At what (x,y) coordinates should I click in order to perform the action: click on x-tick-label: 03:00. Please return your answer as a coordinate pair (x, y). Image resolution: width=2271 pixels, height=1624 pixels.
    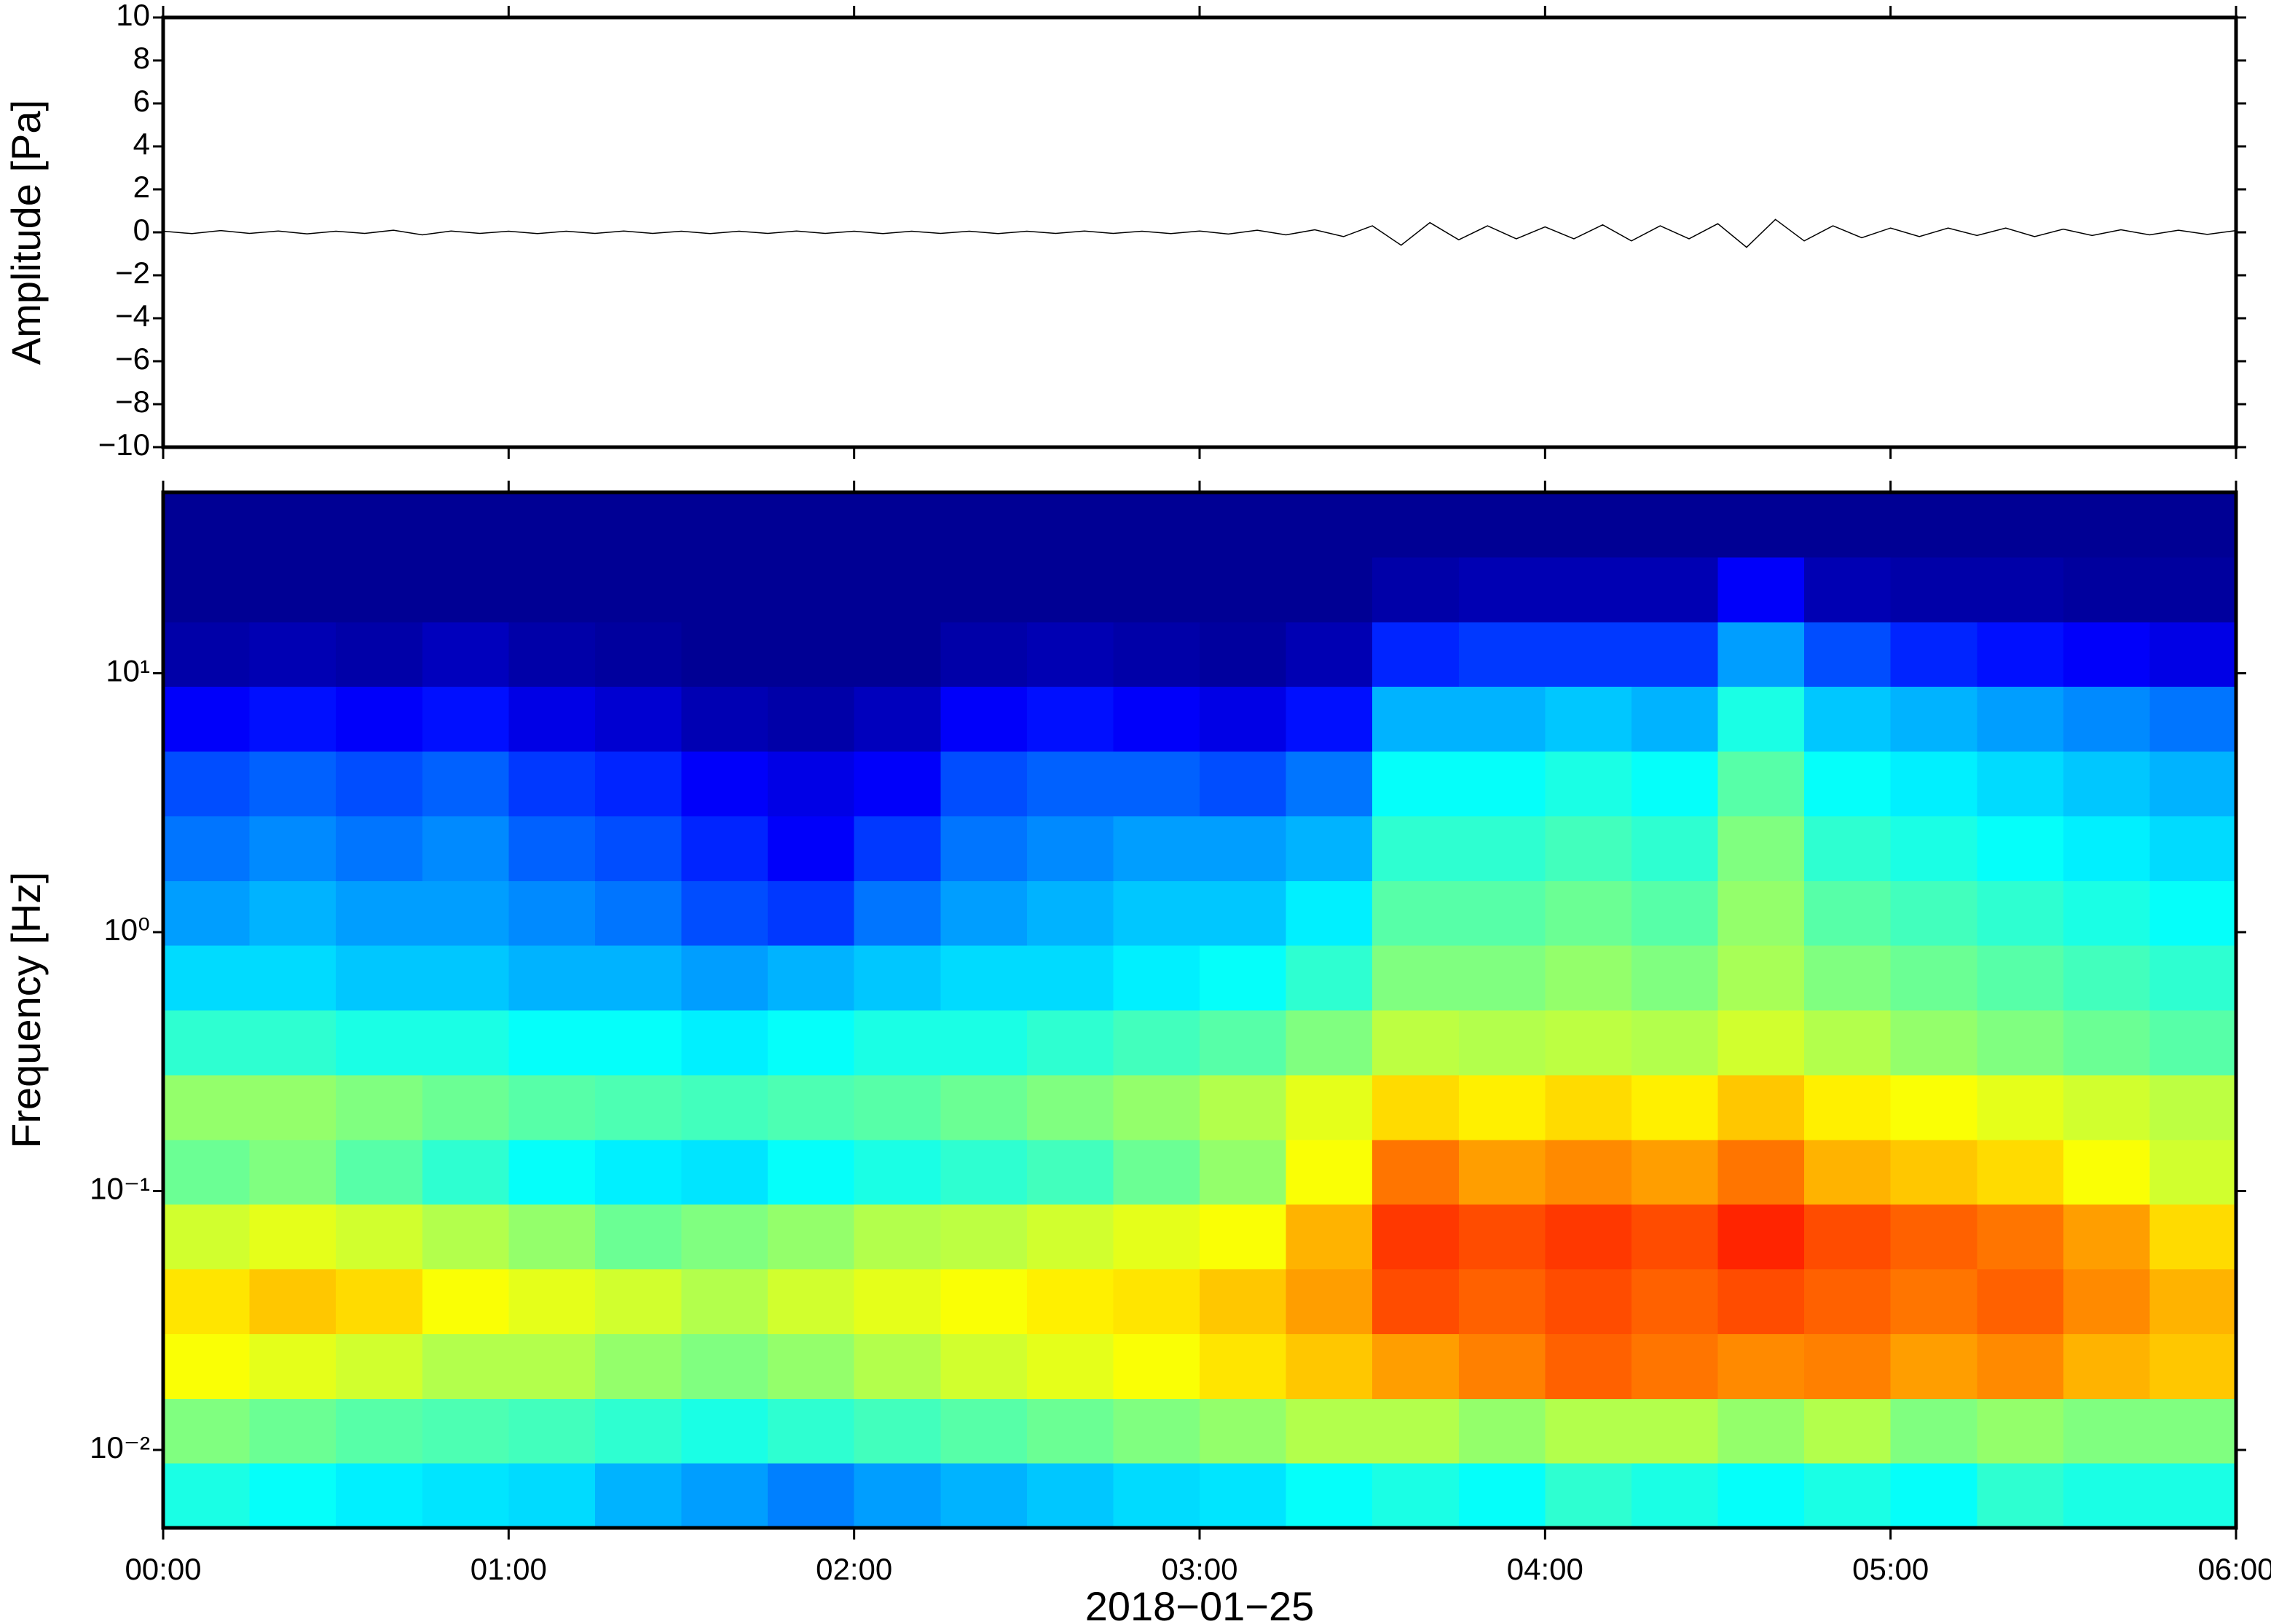
    Looking at the image, I should click on (1199, 1569).